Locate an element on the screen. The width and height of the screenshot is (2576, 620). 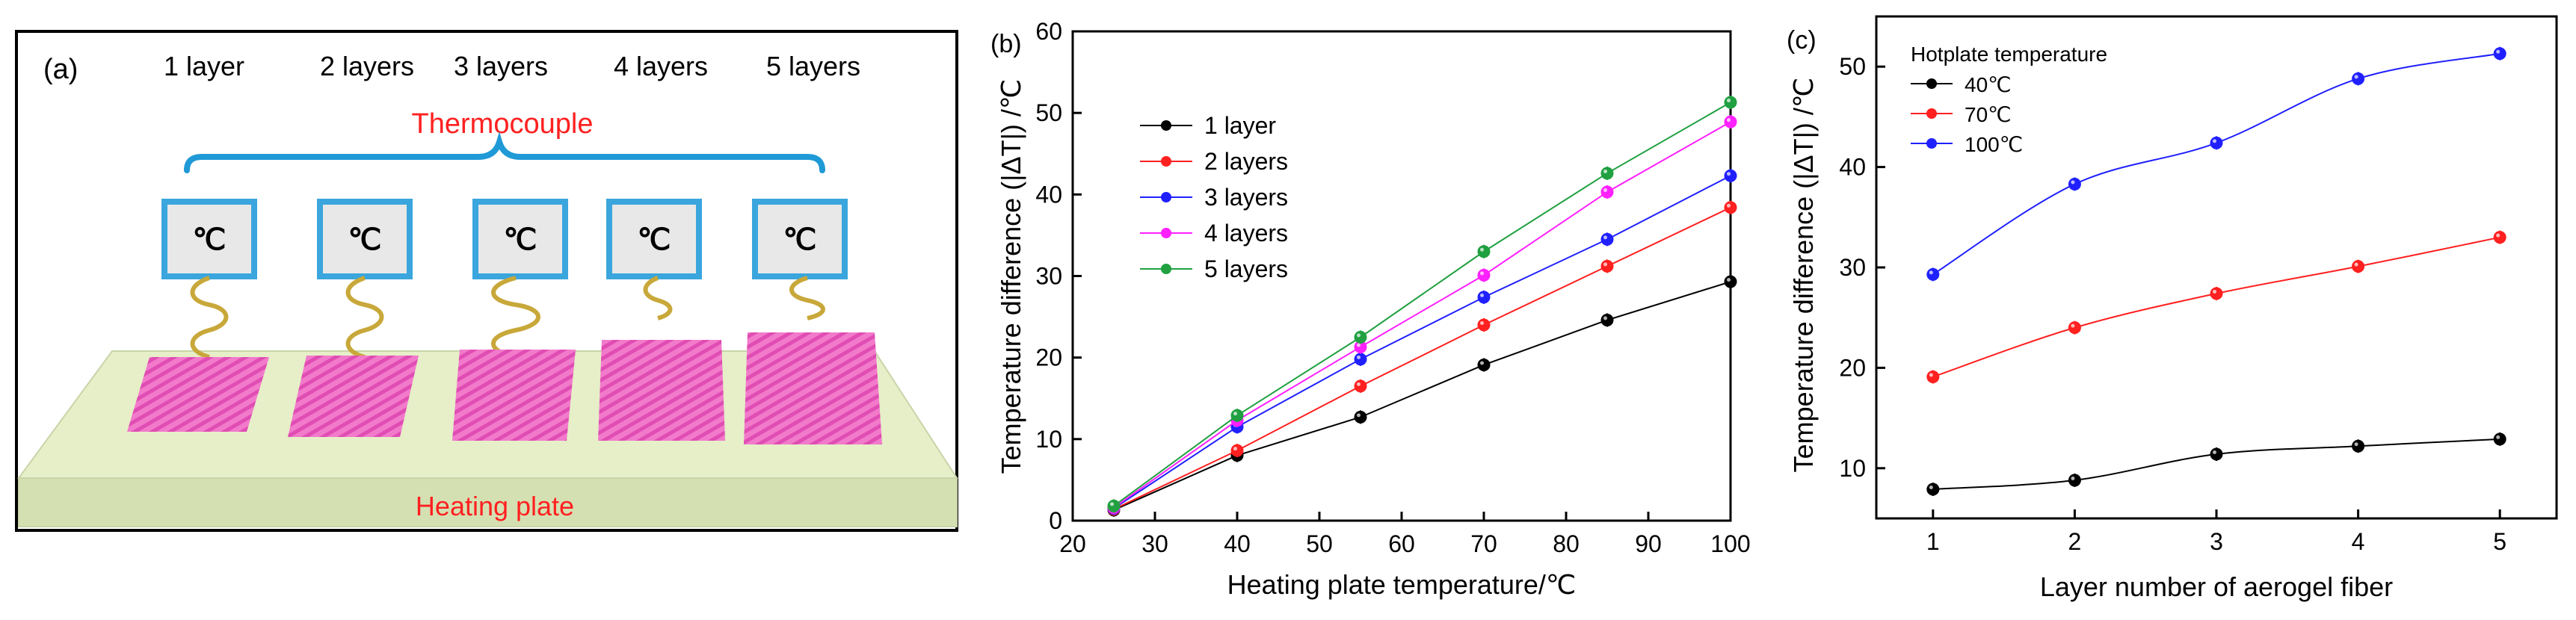
sample-unit-2: ℃ is located at coordinates (353, 318).